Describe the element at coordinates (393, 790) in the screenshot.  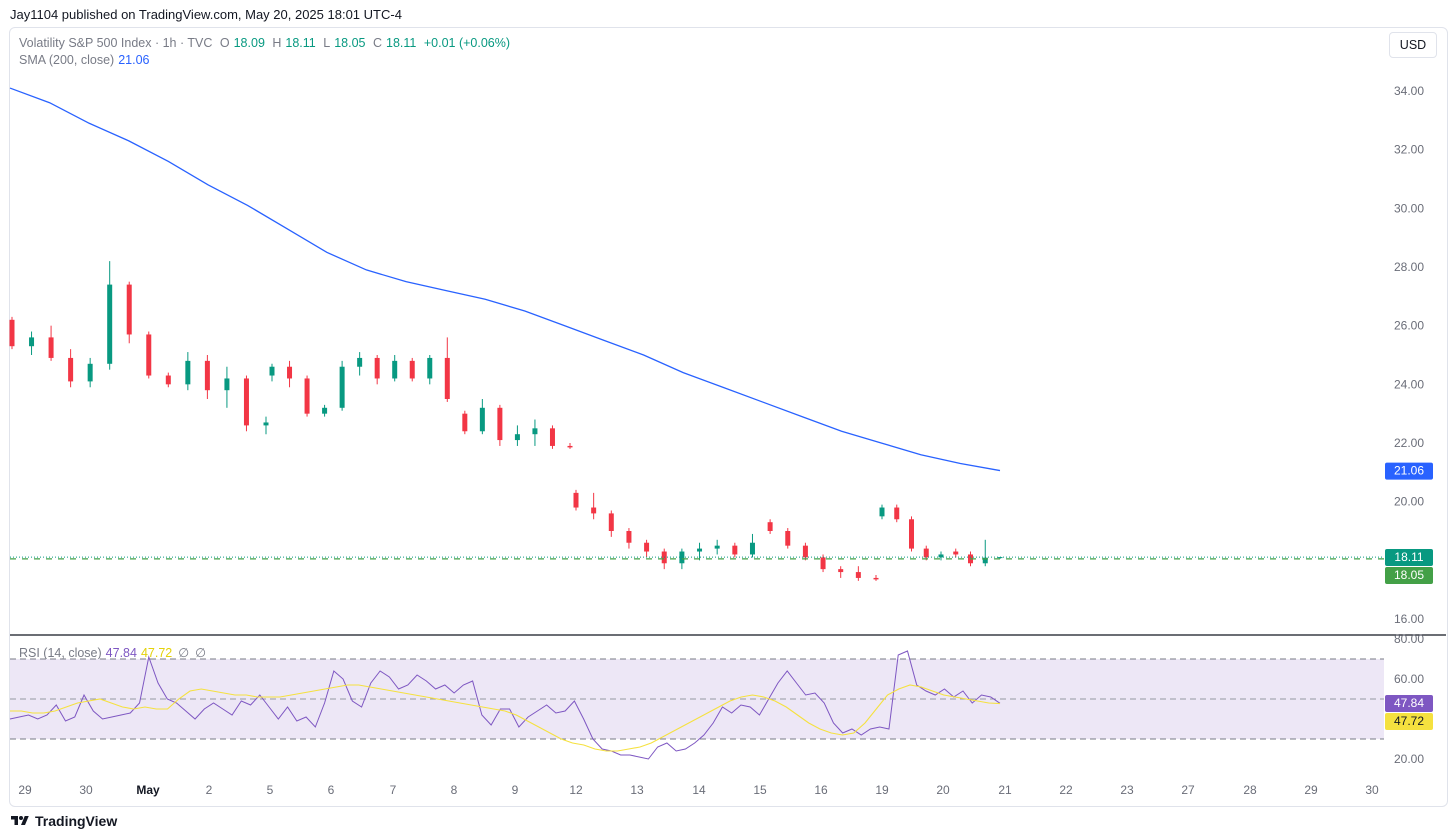
I see `time-axis-tick: 7` at that location.